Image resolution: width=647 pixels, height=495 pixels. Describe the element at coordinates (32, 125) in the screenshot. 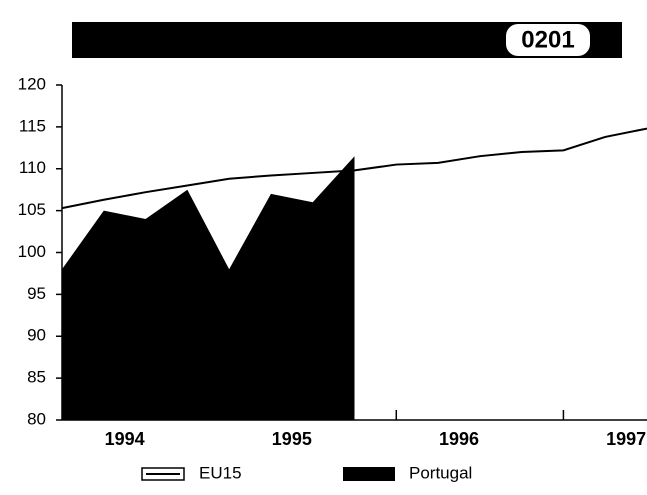

I see `y-tick-label: 115` at that location.